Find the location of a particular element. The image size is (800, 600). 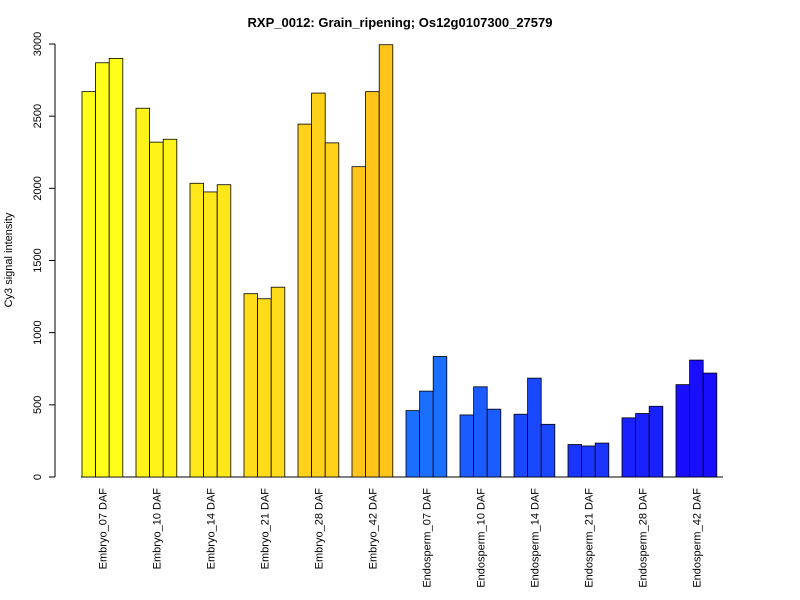

y-tick-label: 0 is located at coordinates (38, 477).